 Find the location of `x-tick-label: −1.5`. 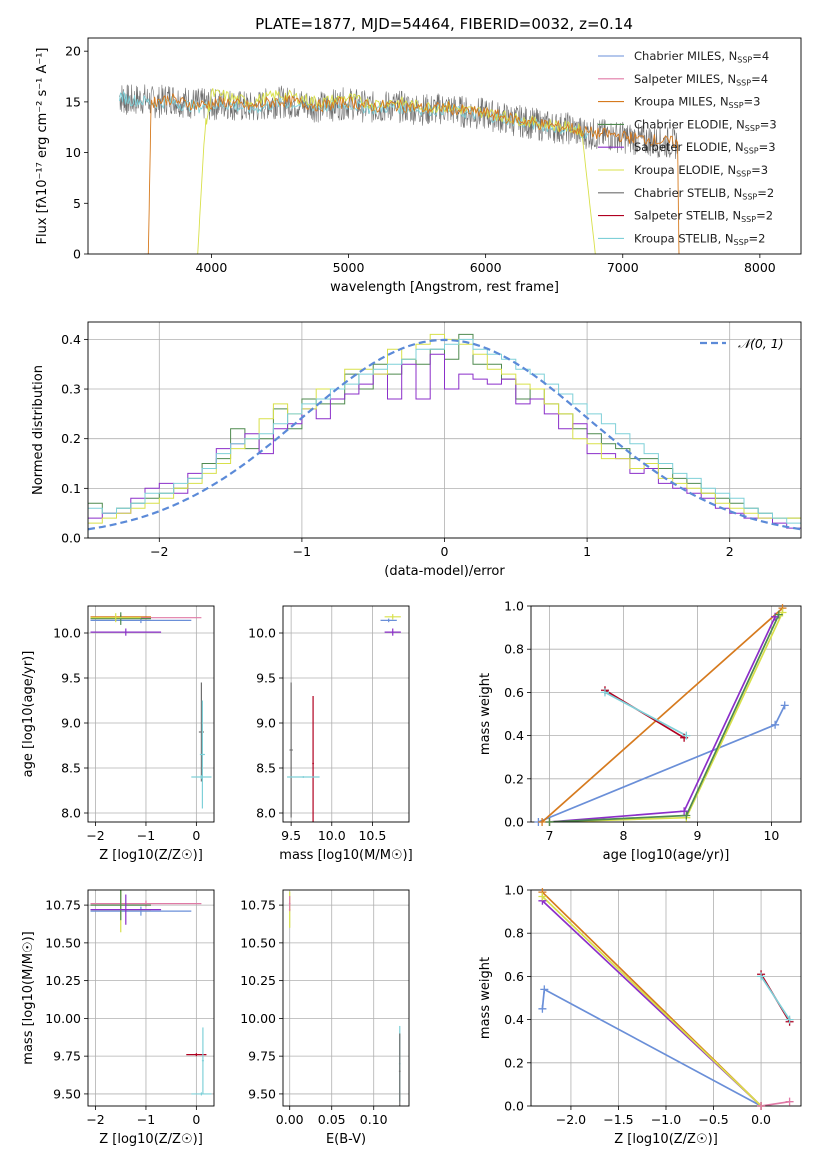

x-tick-label: −1.5 is located at coordinates (618, 1119).